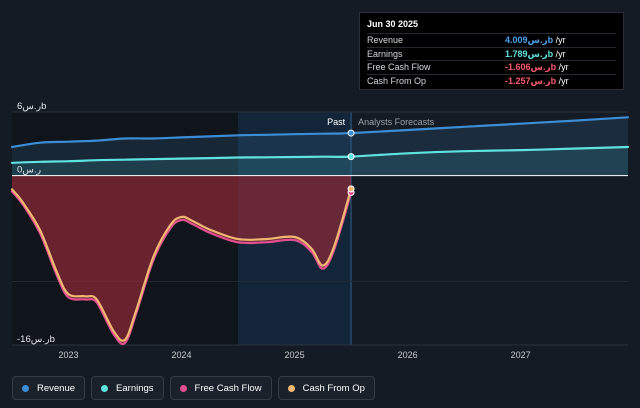 This screenshot has height=408, width=640. I want to click on tooltip-label: Revenue, so click(385, 40).